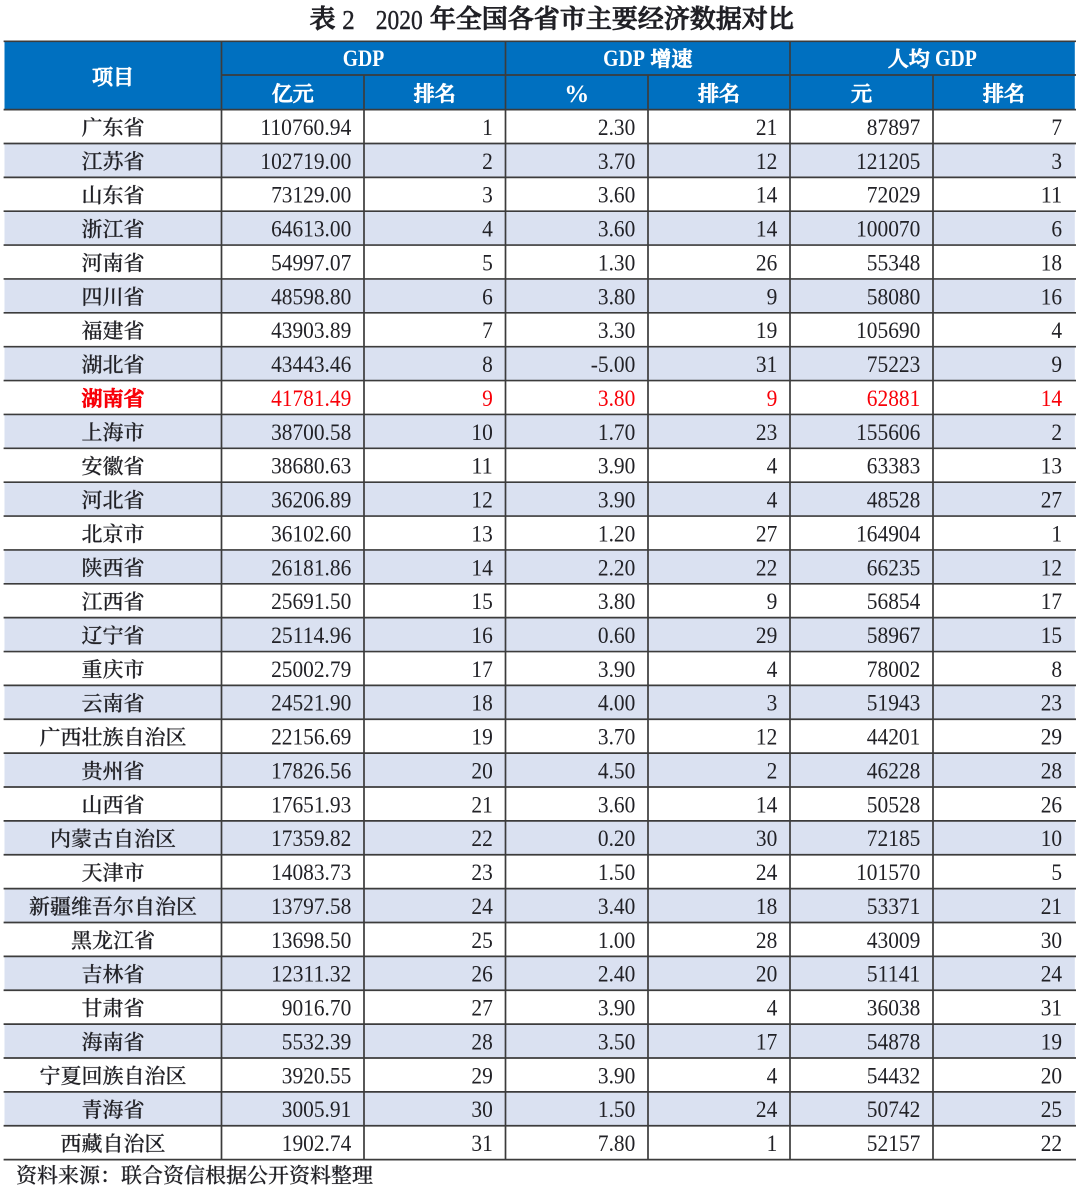 The height and width of the screenshot is (1192, 1080). Describe the element at coordinates (613, 364) in the screenshot. I see `svg-text: -5.00` at that location.